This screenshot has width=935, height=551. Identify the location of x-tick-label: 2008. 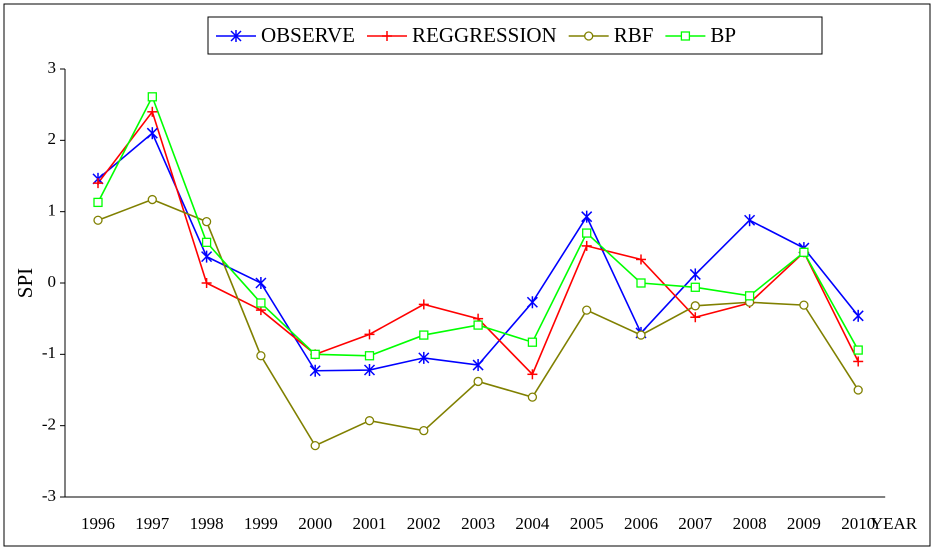
(750, 523).